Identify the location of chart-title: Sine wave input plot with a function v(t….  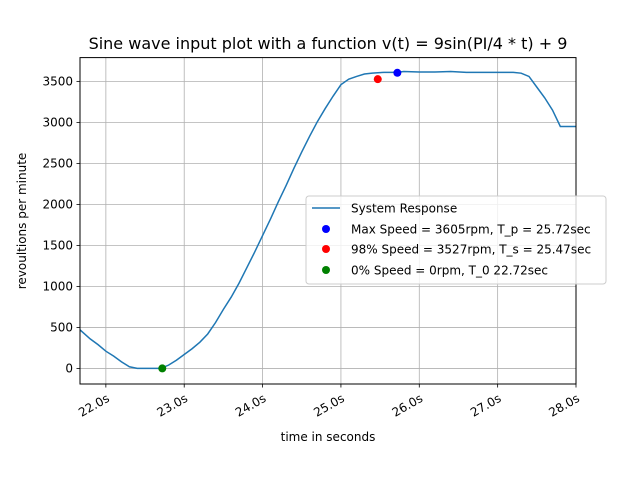
(328, 43).